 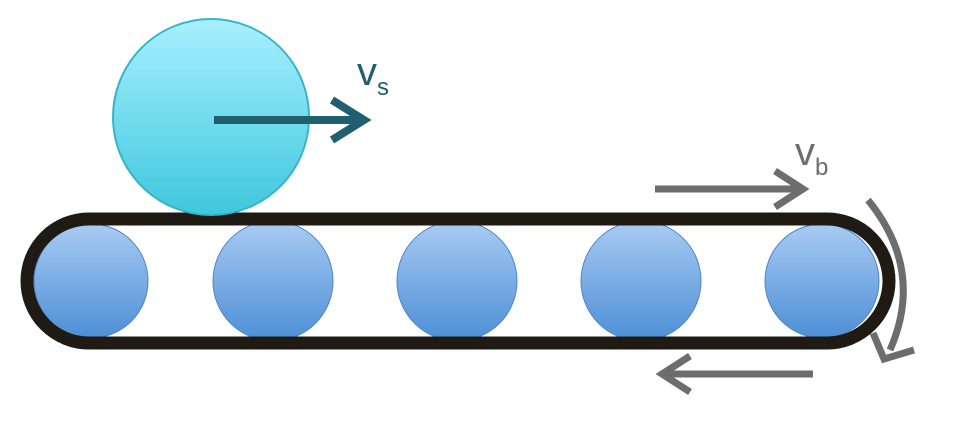 I want to click on sphere-velocity-label: vs, so click(x=373, y=75).